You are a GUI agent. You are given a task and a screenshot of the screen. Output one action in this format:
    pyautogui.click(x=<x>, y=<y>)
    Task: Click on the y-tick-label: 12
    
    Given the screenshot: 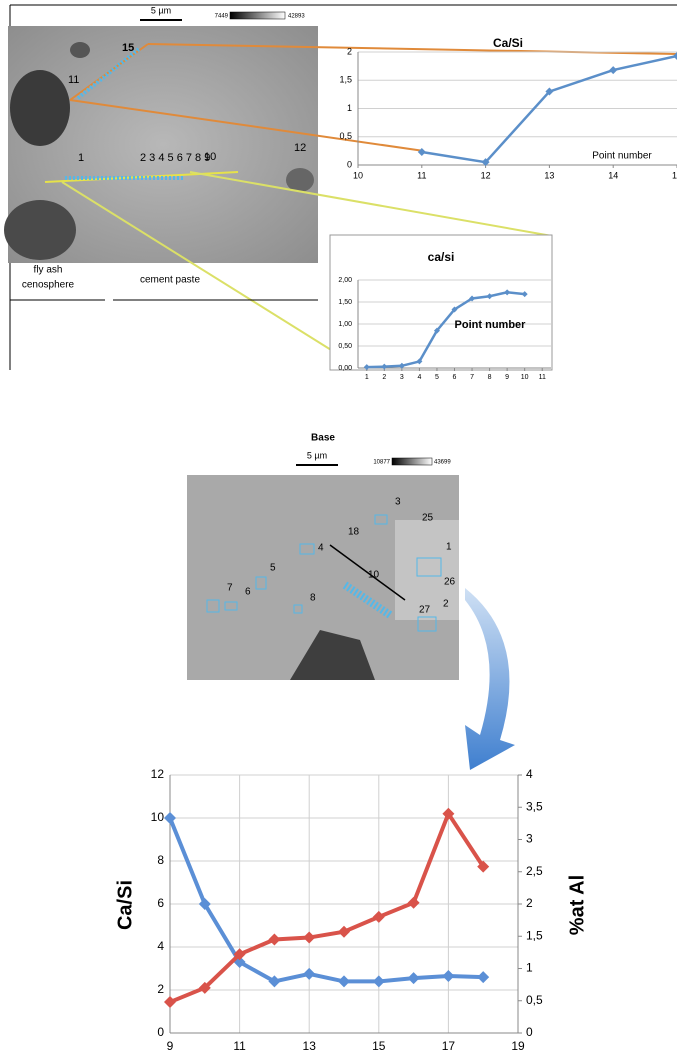 What is the action you would take?
    pyautogui.click(x=158, y=774)
    